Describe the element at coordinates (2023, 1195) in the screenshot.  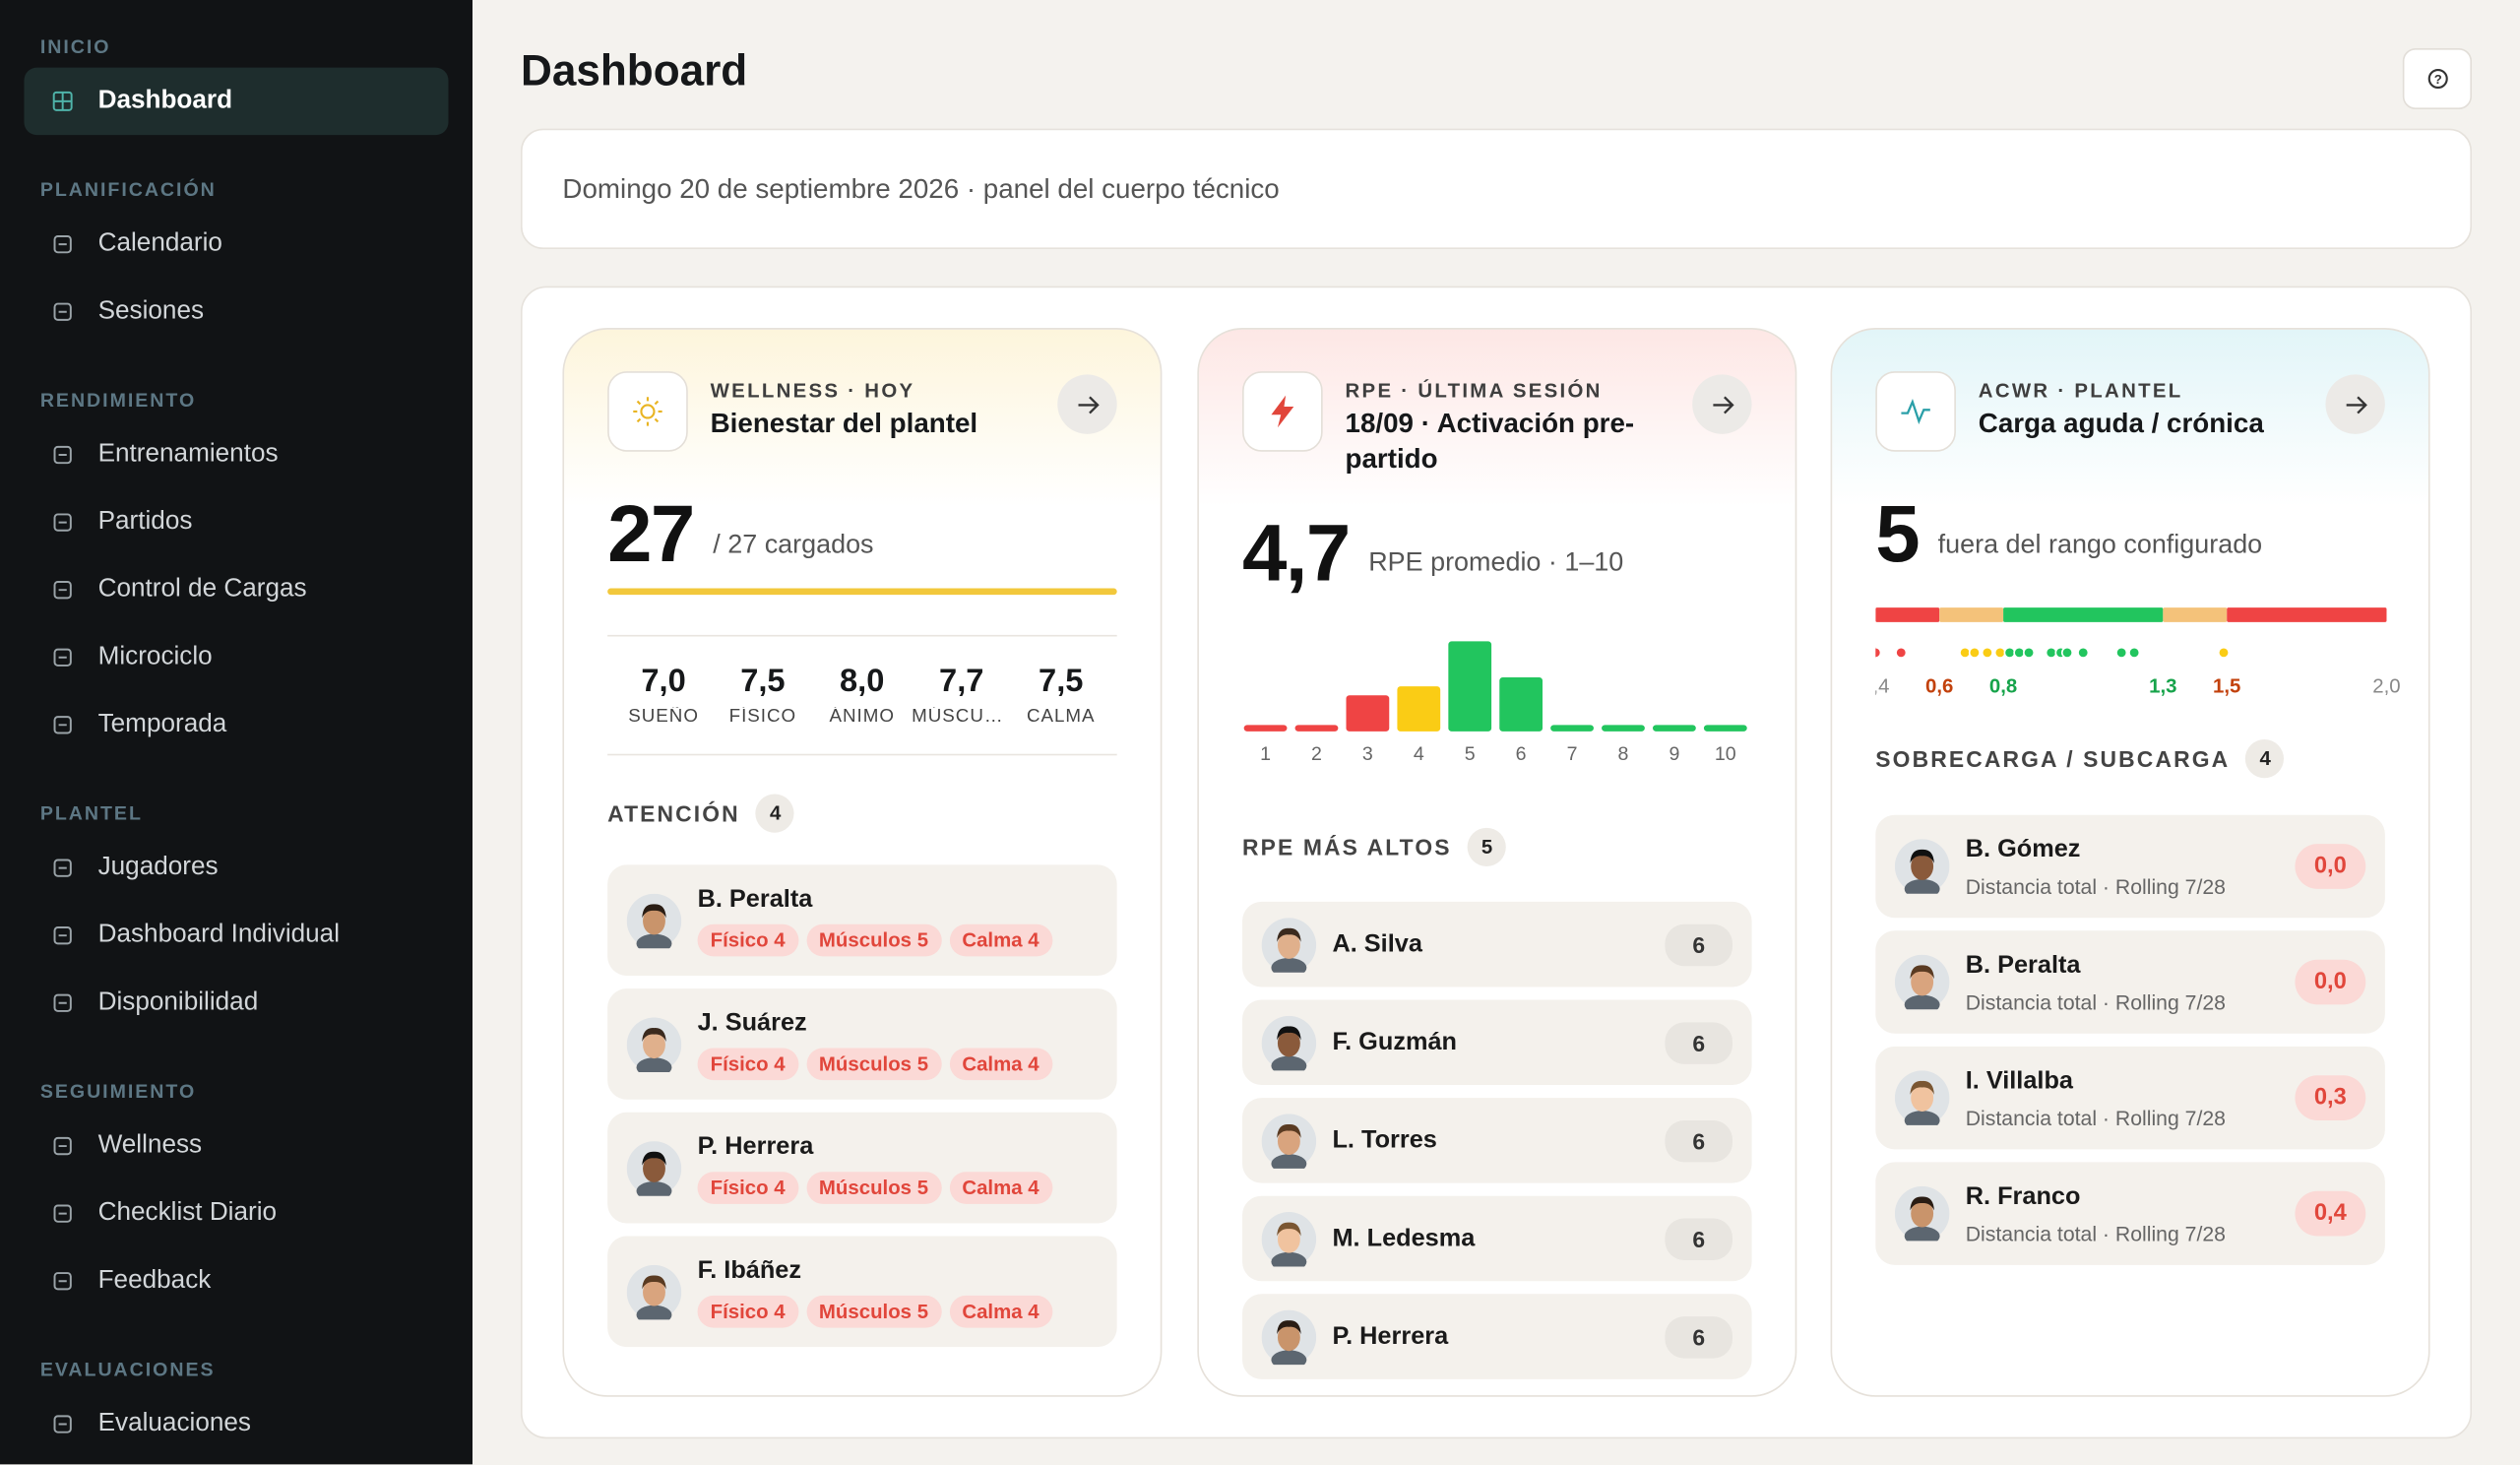
I see `player-name: R. Franco` at that location.